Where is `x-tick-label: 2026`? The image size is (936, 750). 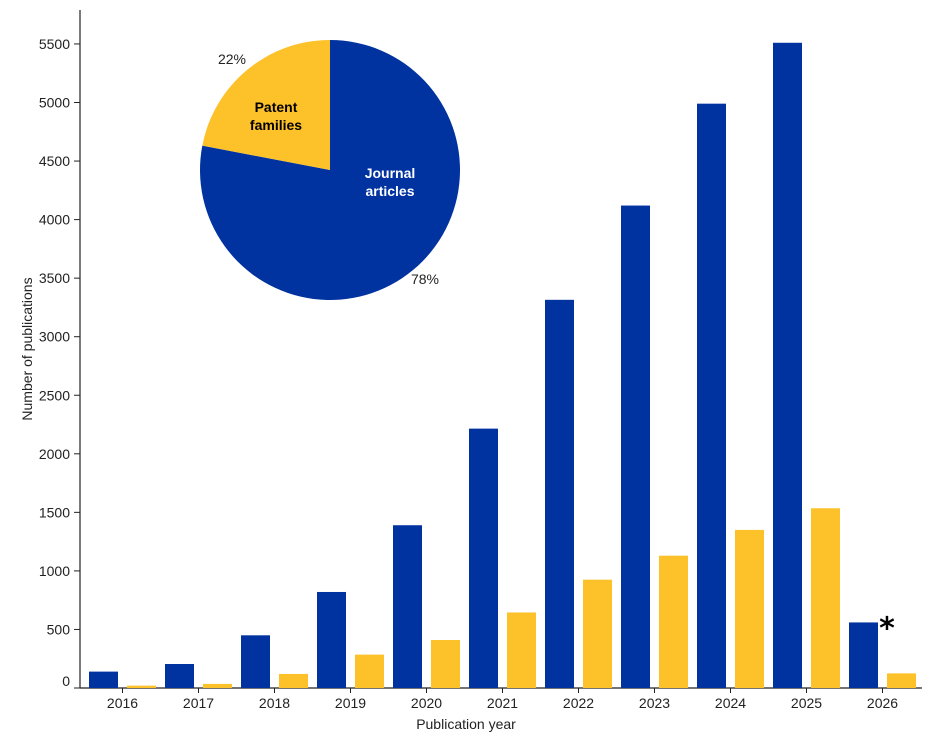 x-tick-label: 2026 is located at coordinates (882, 703).